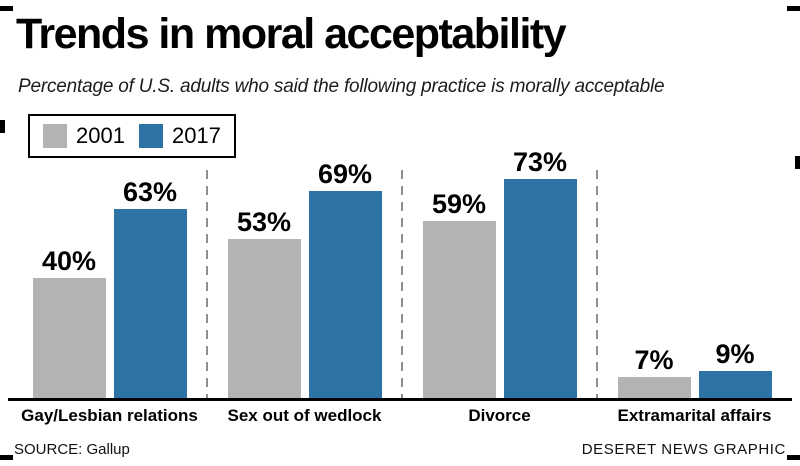  What do you see at coordinates (55, 136) in the screenshot?
I see `legend-swatch-2001` at bounding box center [55, 136].